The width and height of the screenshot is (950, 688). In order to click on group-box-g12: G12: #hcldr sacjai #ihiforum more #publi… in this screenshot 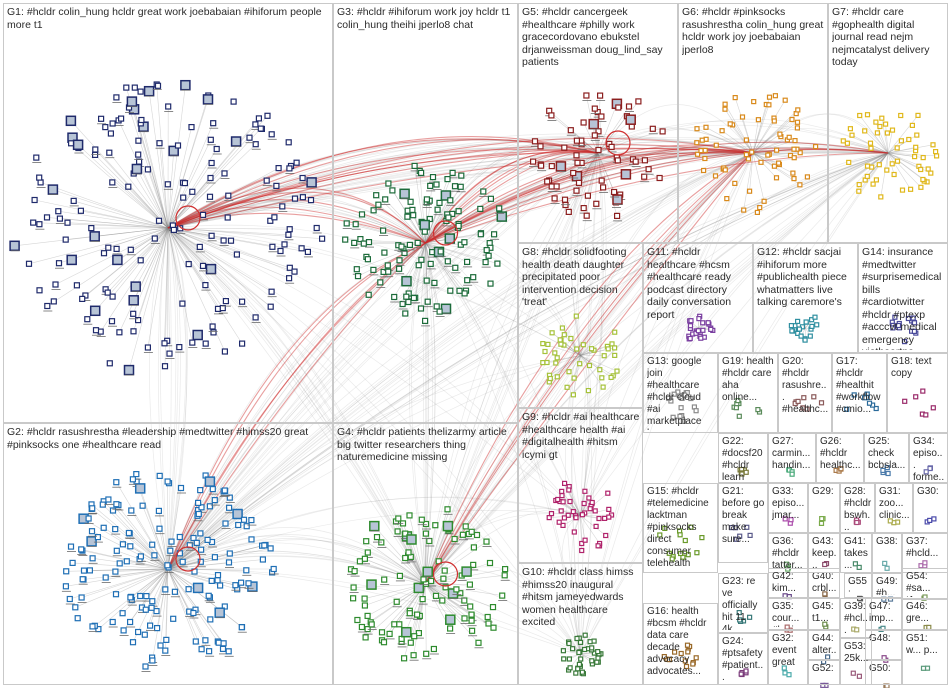, I will do `click(805, 298)`.